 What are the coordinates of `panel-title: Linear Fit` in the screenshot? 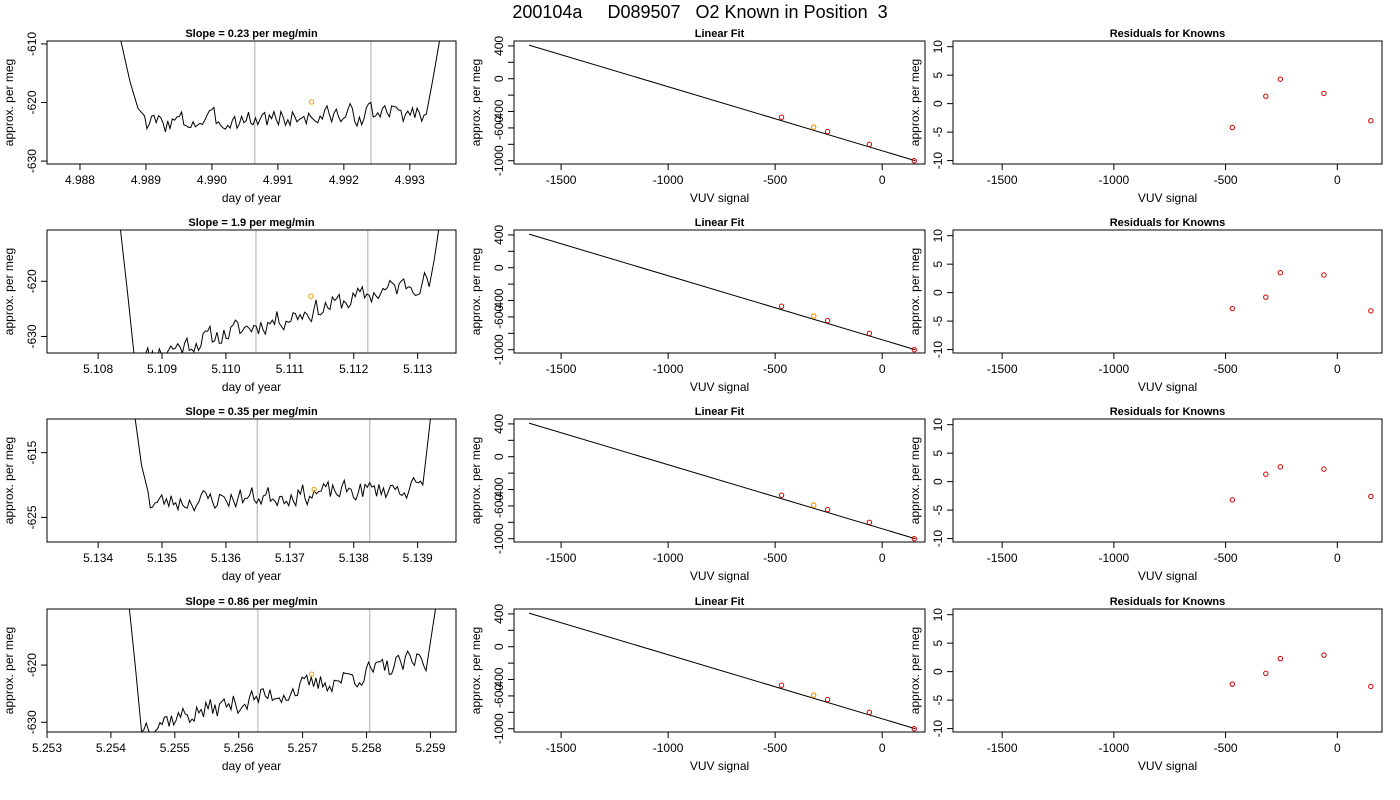 It's located at (720, 223).